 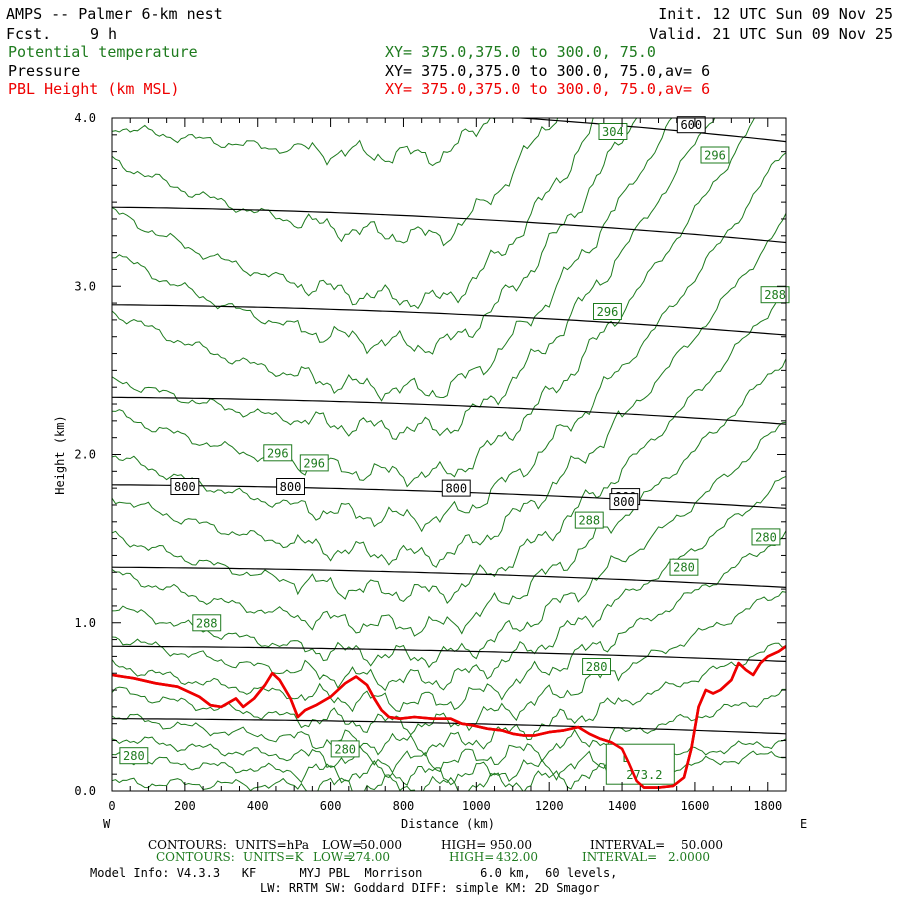 What do you see at coordinates (185, 806) in the screenshot?
I see `x-tick-label: 200` at bounding box center [185, 806].